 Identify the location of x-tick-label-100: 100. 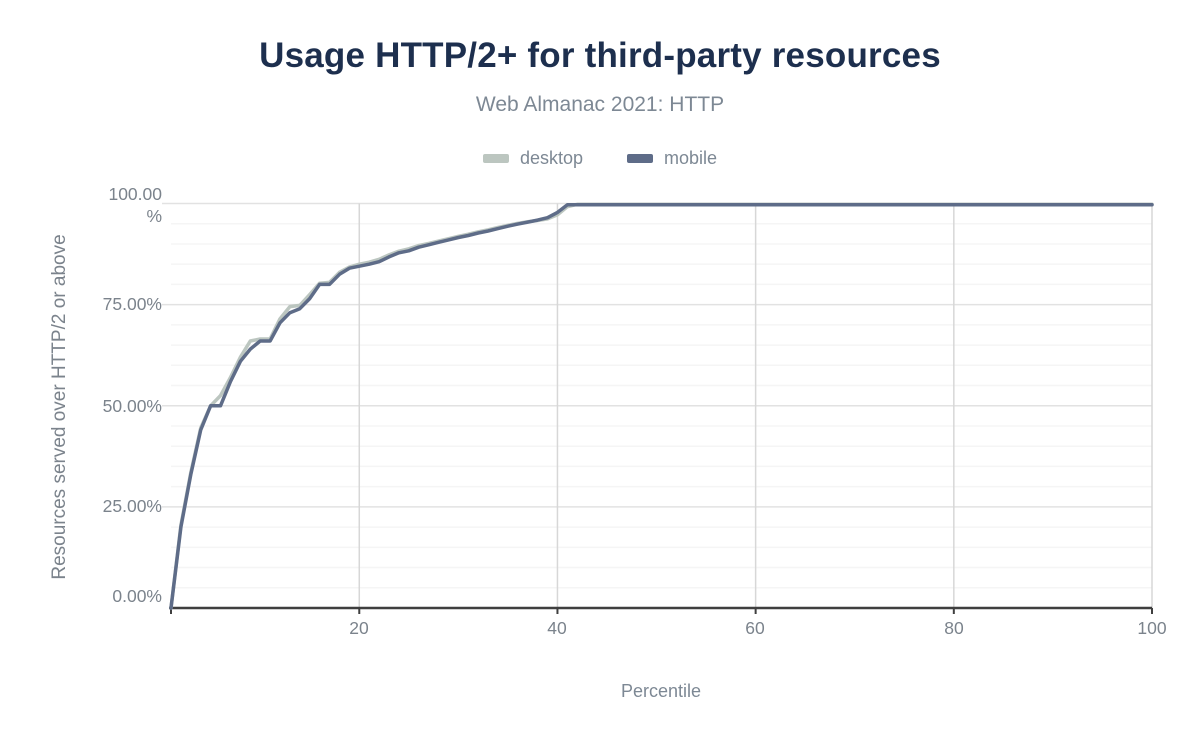
(1152, 628).